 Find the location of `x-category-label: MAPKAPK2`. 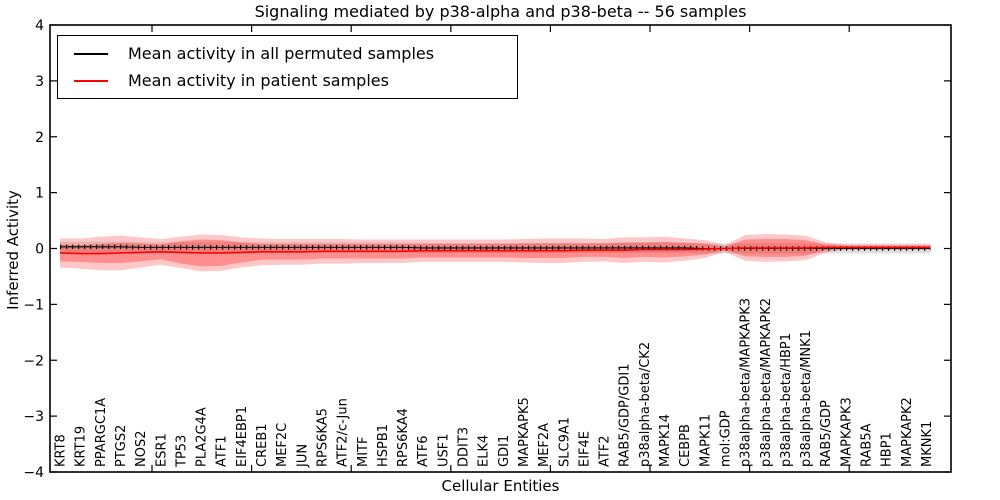

x-category-label: MAPKAPK2 is located at coordinates (907, 432).